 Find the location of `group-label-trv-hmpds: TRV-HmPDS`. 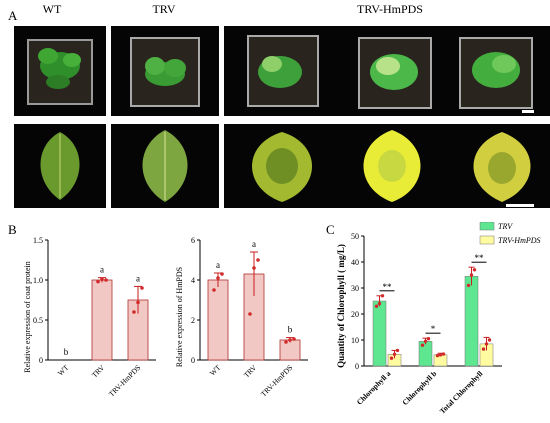

group-label-trv-hmpds: TRV-HmPDS is located at coordinates (390, 9).